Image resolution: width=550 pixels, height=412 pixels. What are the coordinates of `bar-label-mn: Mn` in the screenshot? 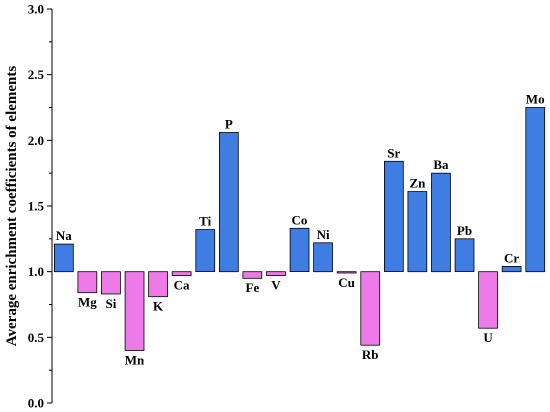 It's located at (135, 360).